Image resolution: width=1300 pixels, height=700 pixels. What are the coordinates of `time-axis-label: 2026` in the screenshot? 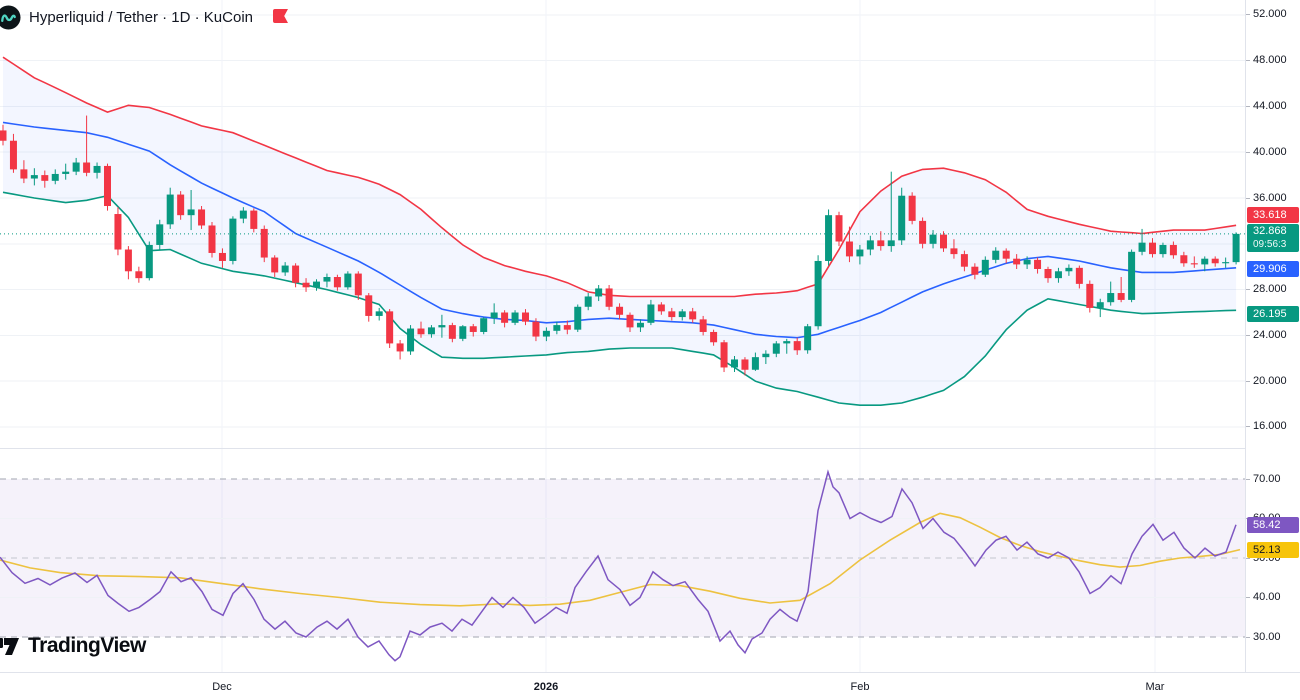 It's located at (546, 687).